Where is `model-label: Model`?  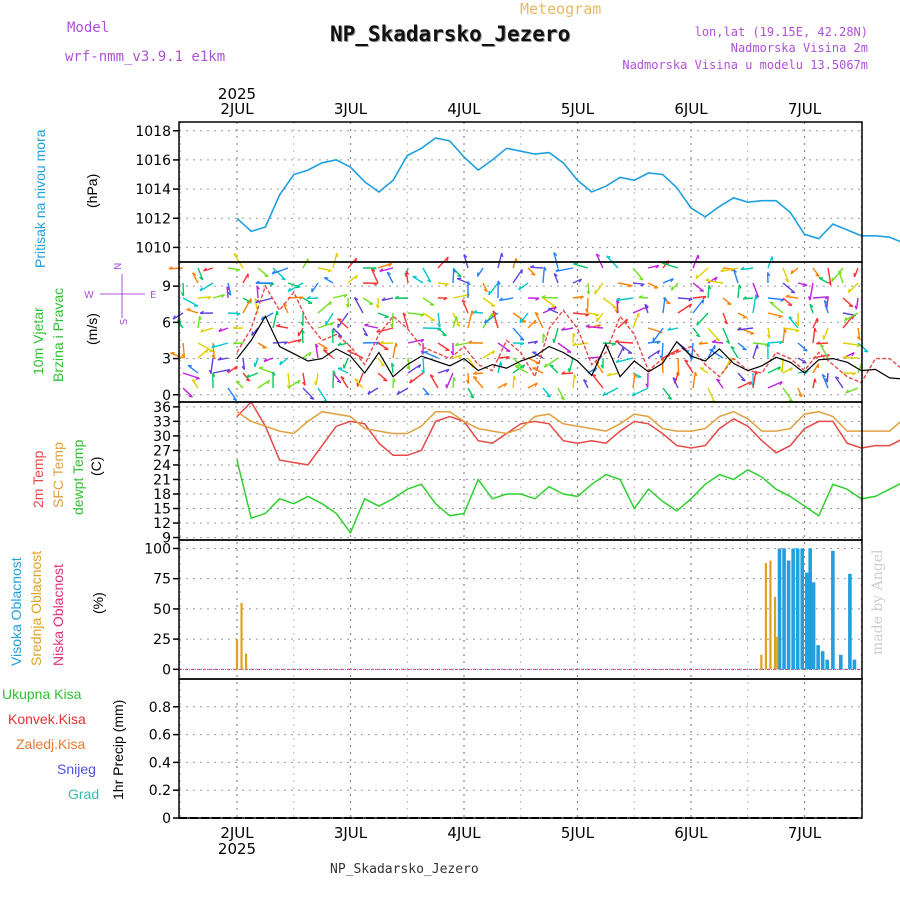
model-label: Model is located at coordinates (88, 28).